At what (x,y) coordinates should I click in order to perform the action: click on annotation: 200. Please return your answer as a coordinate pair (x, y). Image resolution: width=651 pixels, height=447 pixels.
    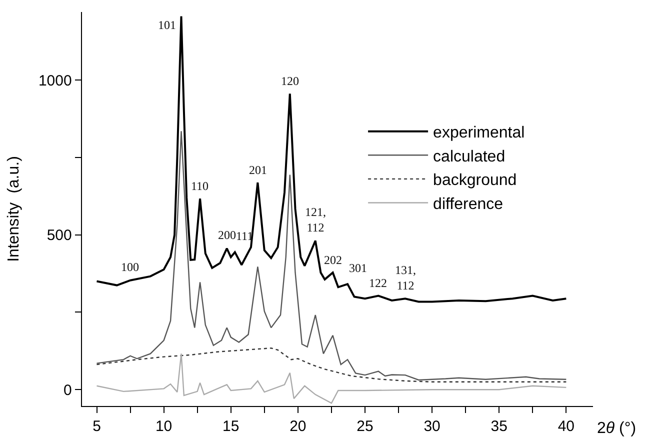
    Looking at the image, I should click on (227, 235).